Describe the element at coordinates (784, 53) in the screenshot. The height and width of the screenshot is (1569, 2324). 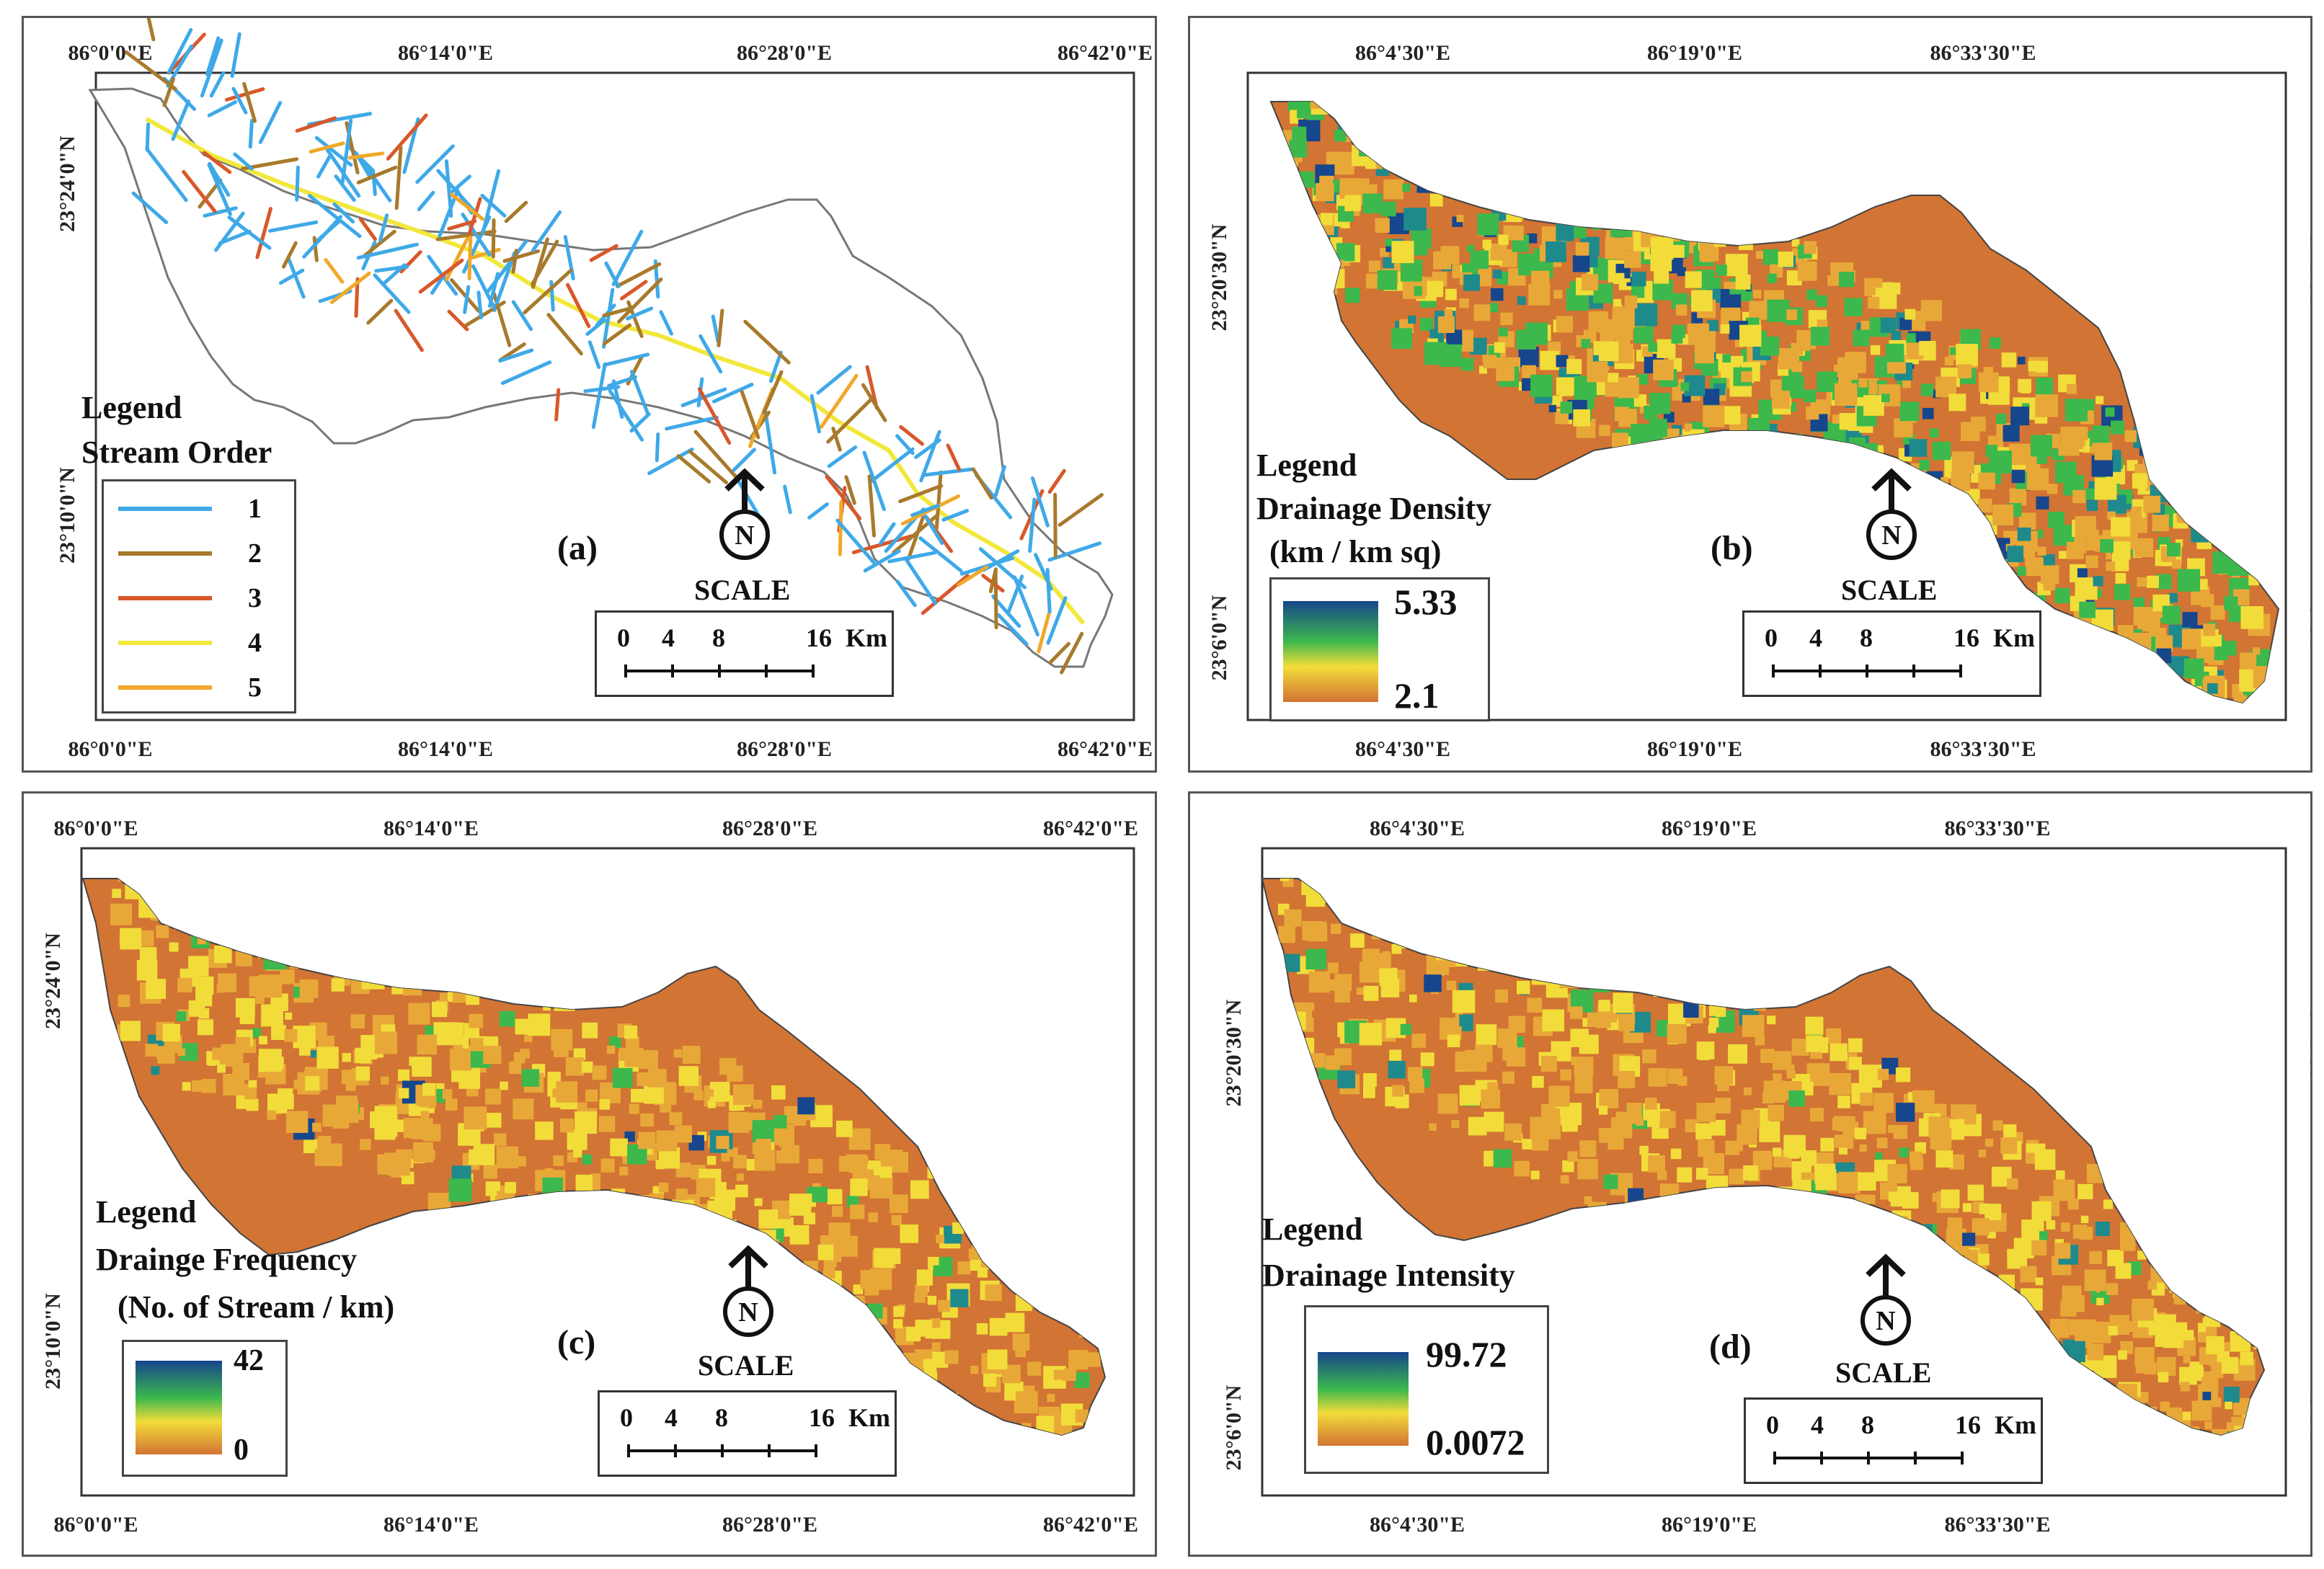
I see `top-longitude-label: 86°28'0"E` at that location.